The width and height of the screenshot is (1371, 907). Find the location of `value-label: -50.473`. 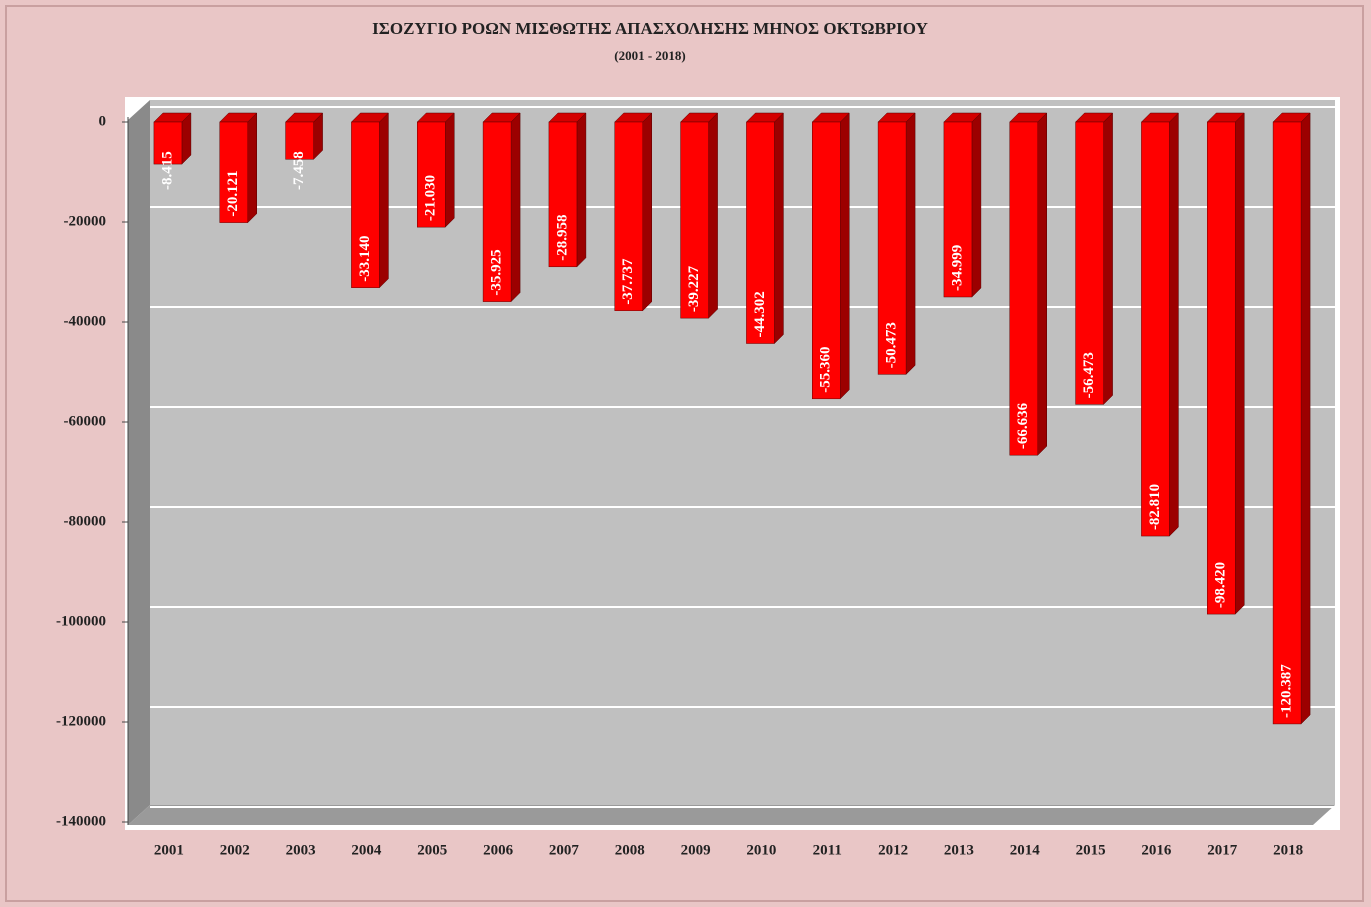

value-label: -50.473 is located at coordinates (892, 345).